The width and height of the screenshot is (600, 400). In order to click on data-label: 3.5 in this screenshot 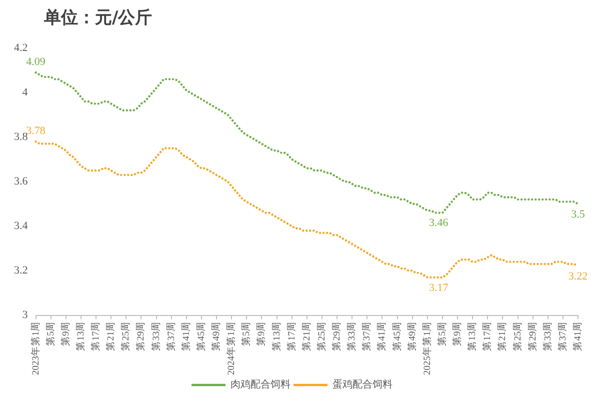, I will do `click(578, 214)`.